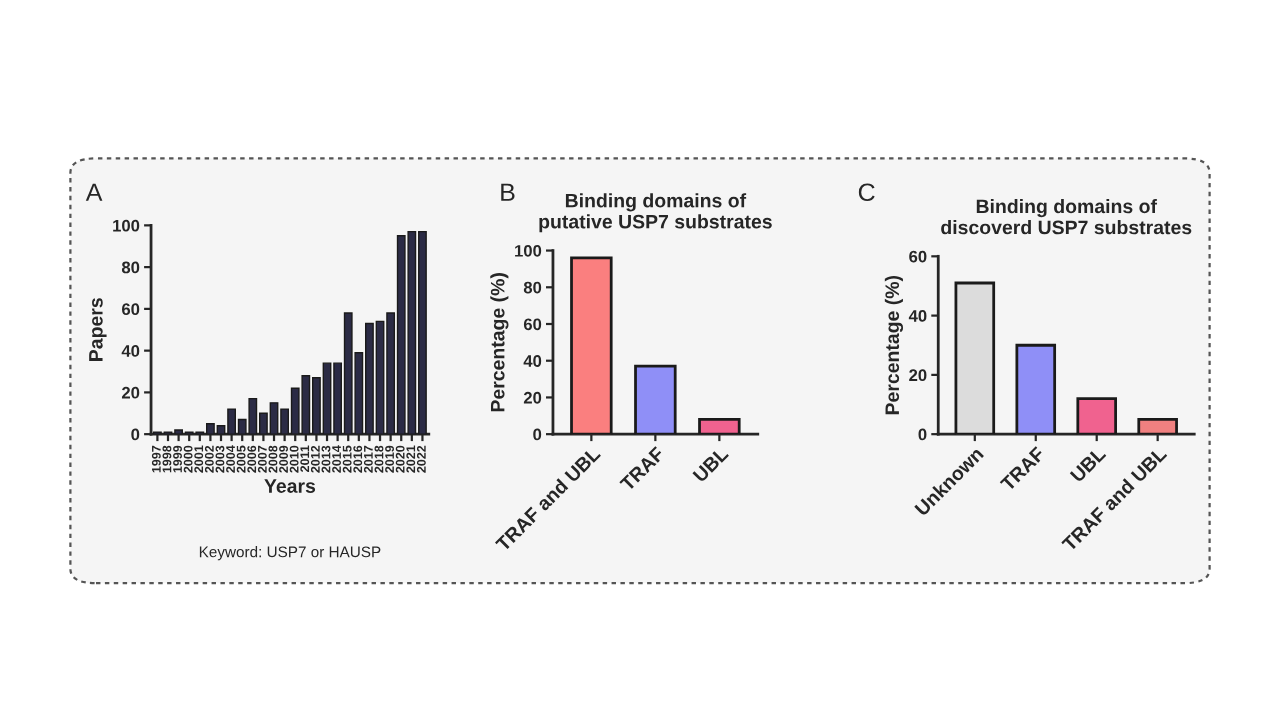 The image size is (1280, 720). Describe the element at coordinates (94, 192) in the screenshot. I see `text: A` at that location.